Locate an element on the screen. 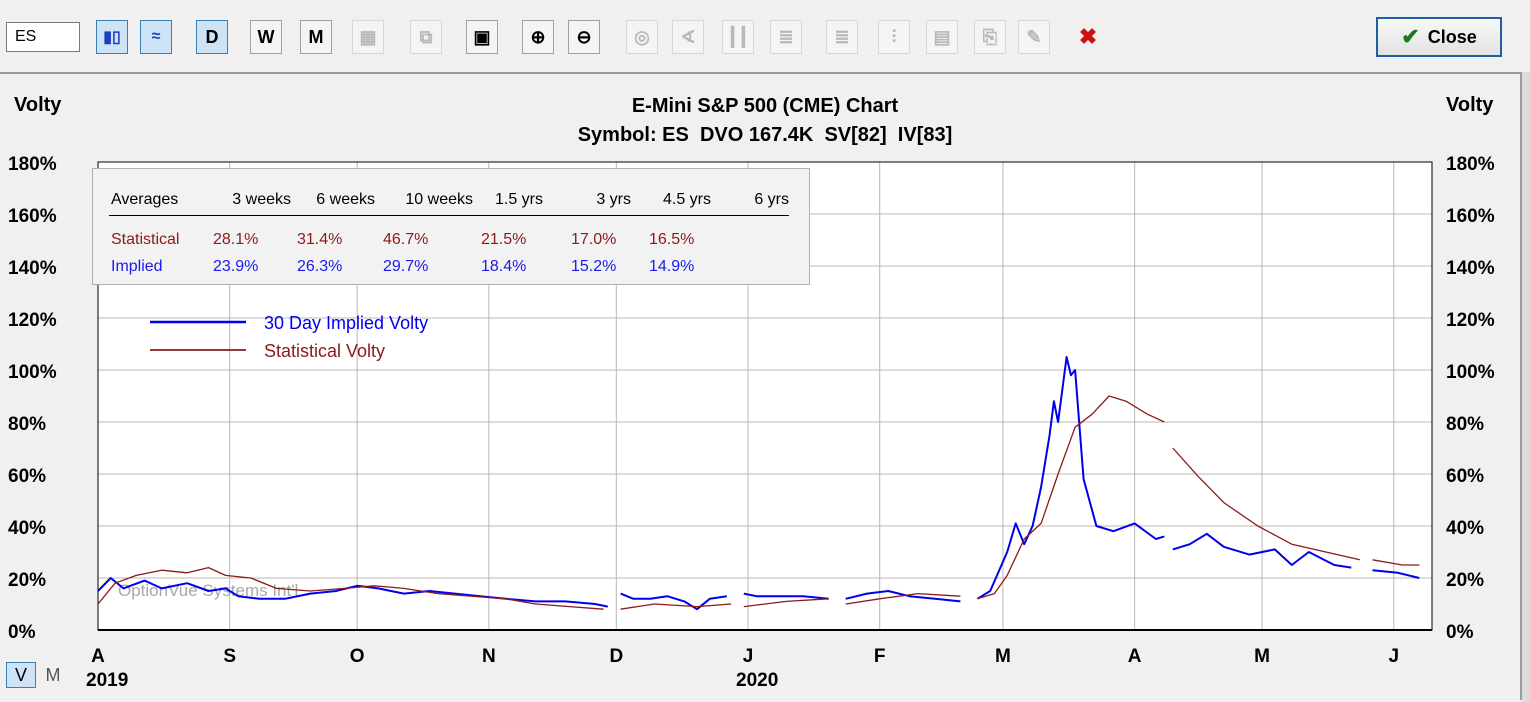 This screenshot has height=702, width=1530. study-button: ▤ is located at coordinates (942, 37).